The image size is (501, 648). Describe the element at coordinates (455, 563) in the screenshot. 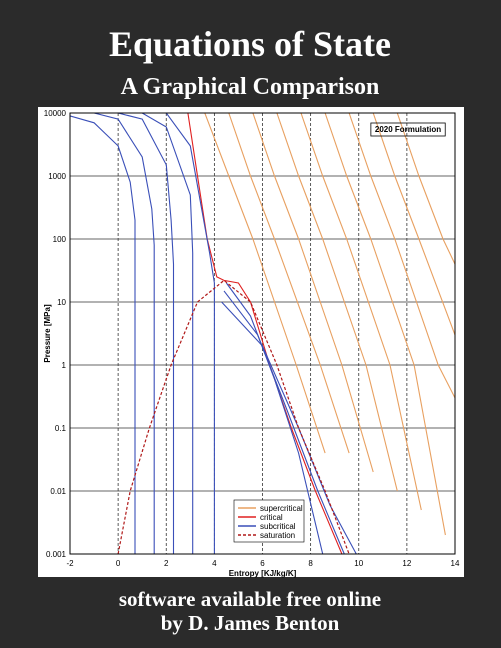

I see `x-tick-label: 14` at that location.